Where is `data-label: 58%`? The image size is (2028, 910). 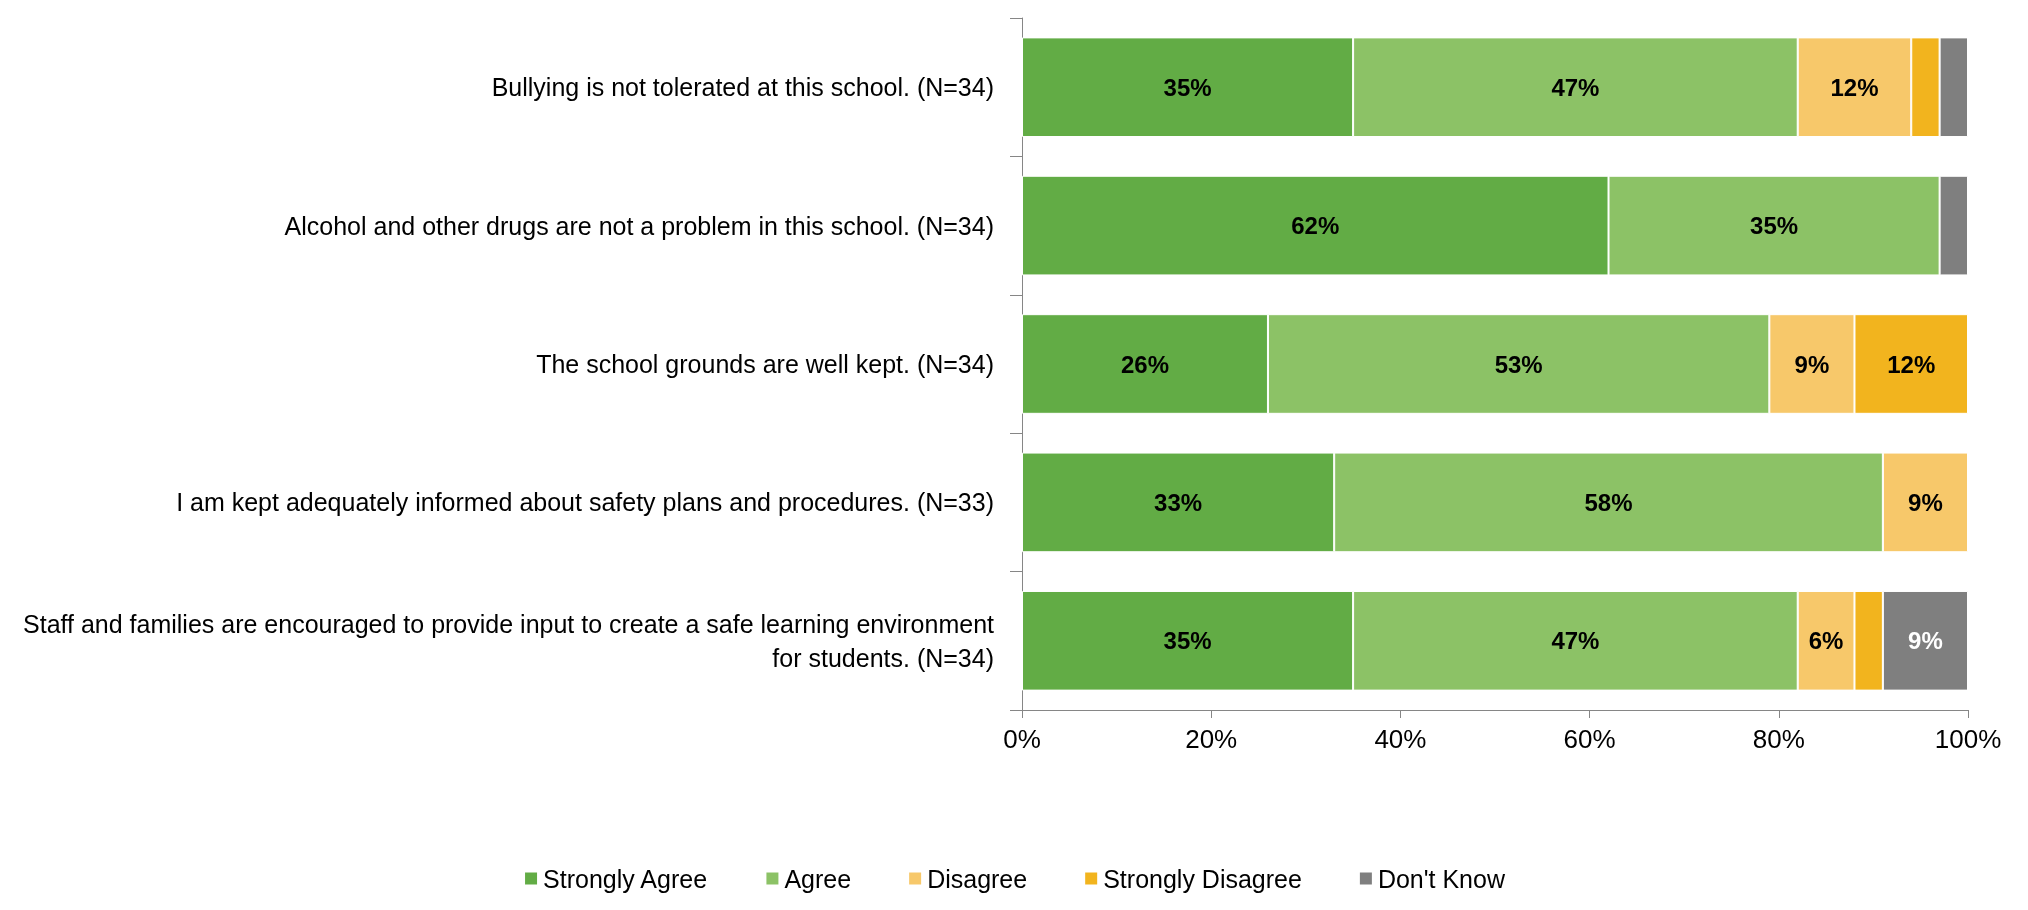
data-label: 58% is located at coordinates (1608, 502).